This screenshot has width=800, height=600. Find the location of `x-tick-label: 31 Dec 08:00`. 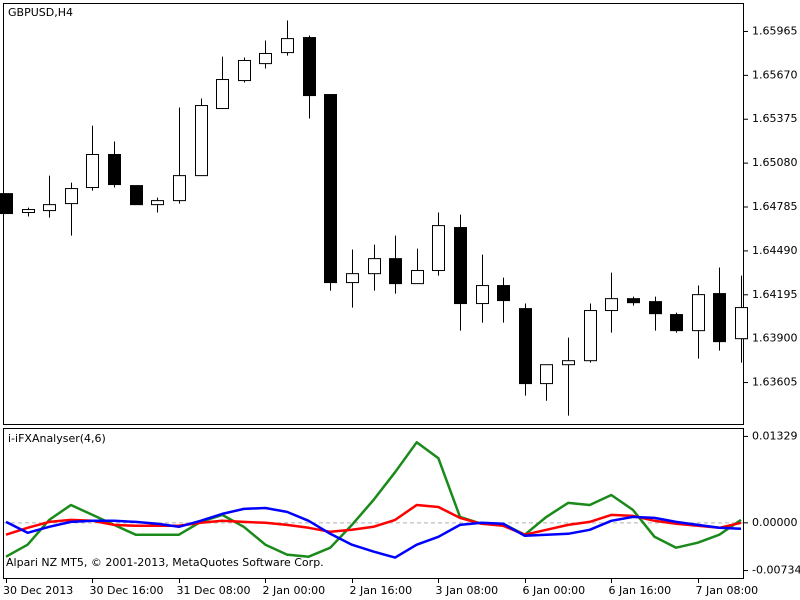

x-tick-label: 31 Dec 08:00 is located at coordinates (214, 590).